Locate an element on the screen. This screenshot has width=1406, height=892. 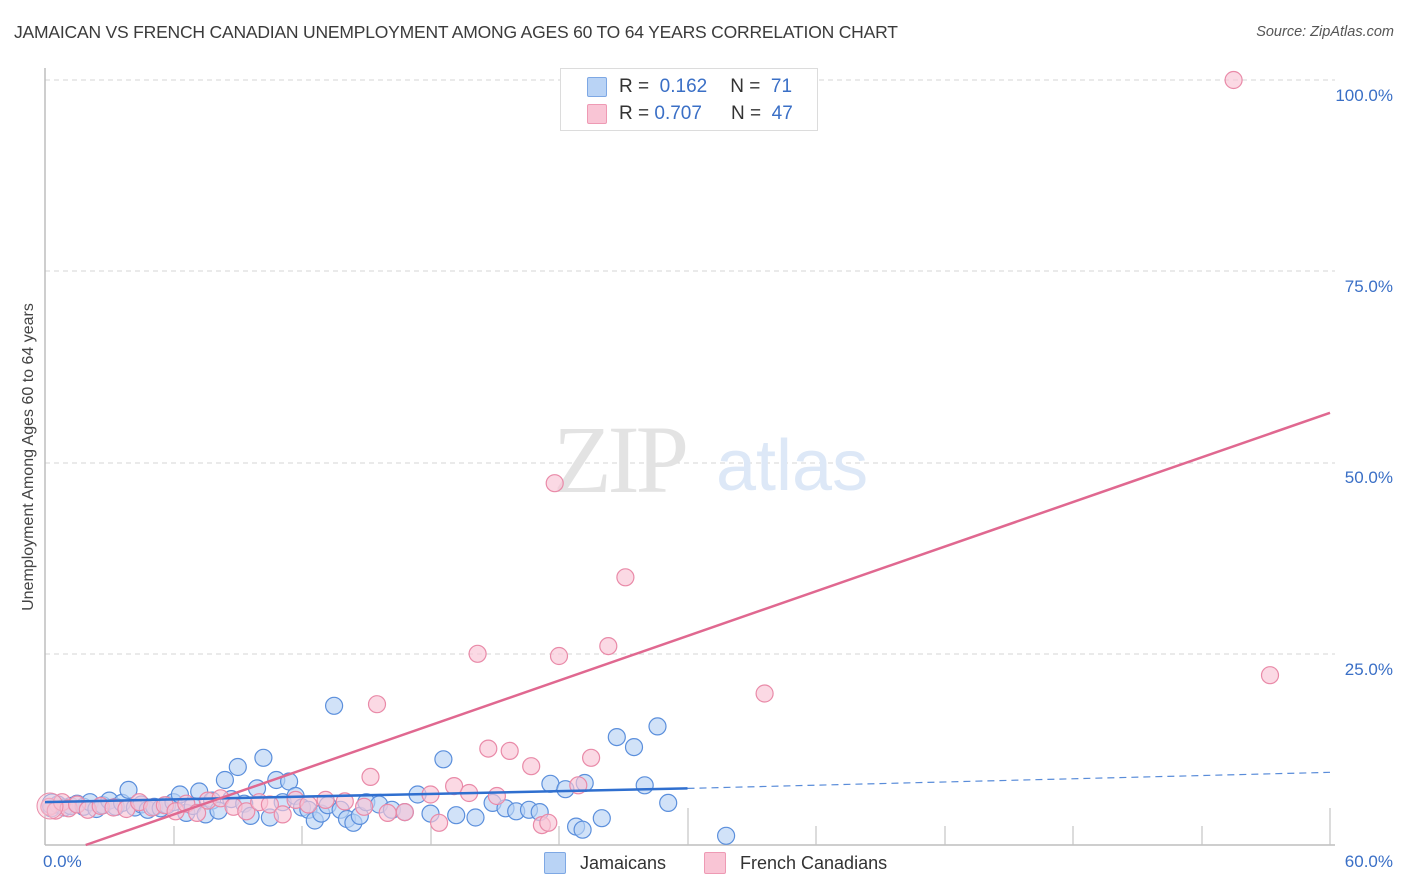
jamaicans-trend-line is located at coordinates (366, 795).